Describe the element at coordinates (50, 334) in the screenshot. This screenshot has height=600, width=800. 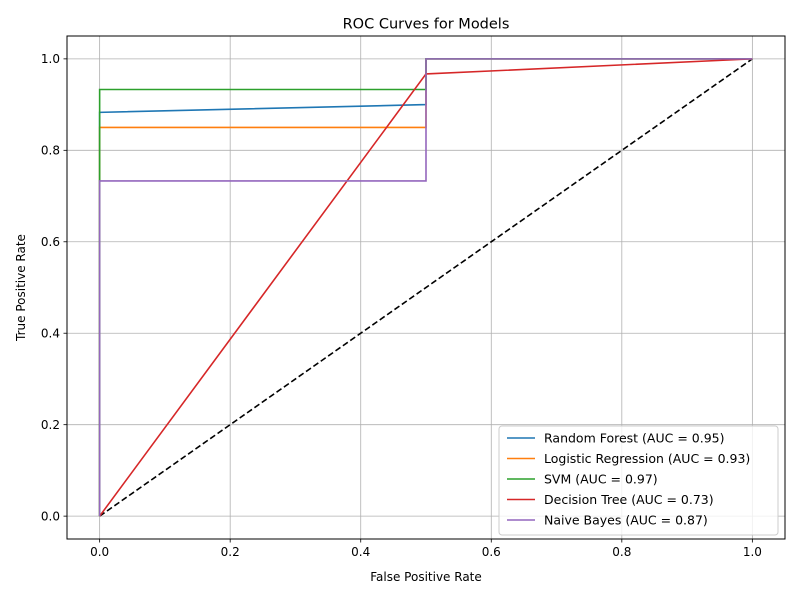
I see `y-tick-label: 0.4` at that location.